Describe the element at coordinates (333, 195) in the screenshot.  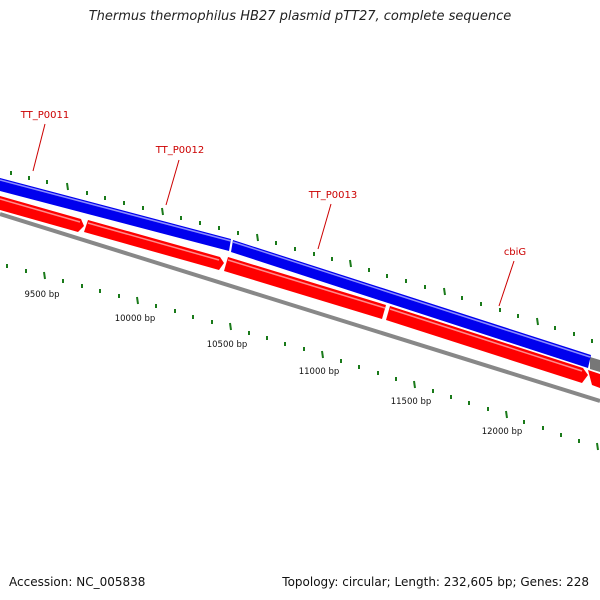
I see `gene-label-tt-p0013: TT_P0013` at that location.